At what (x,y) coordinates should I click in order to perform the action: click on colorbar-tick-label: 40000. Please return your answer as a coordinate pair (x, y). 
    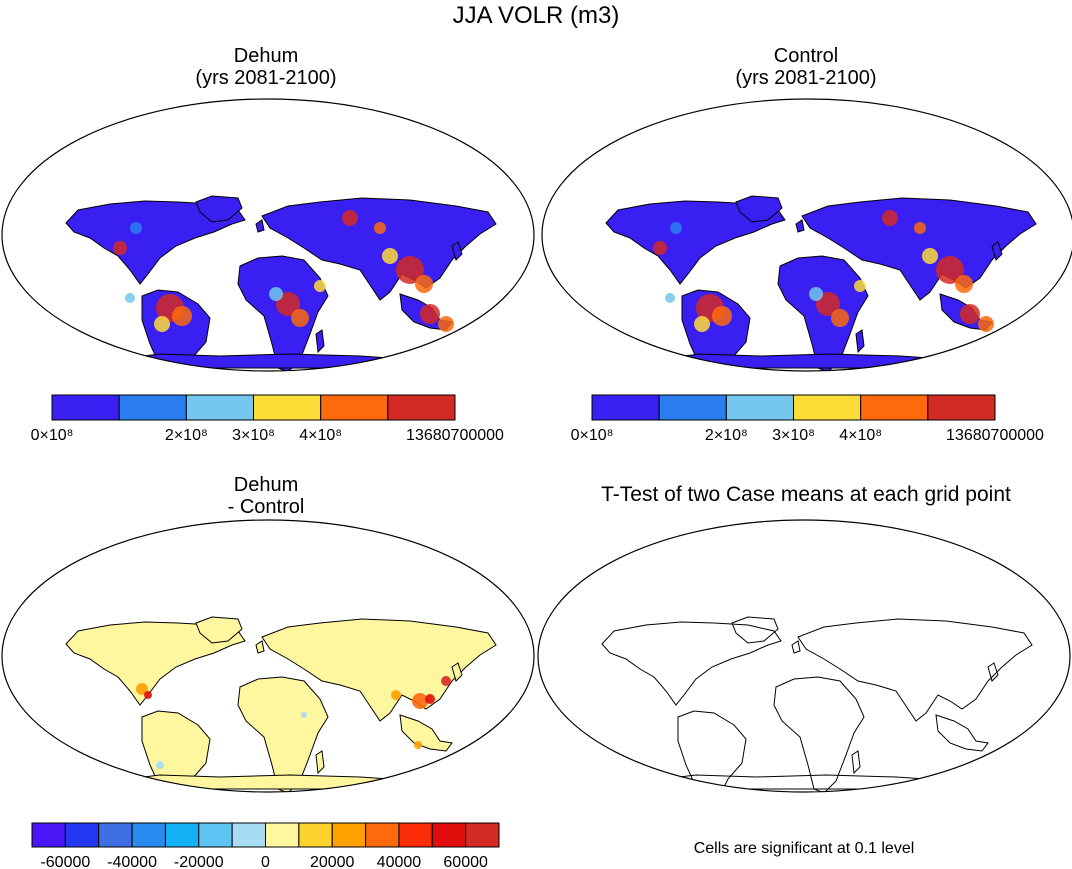
    Looking at the image, I should click on (399, 861).